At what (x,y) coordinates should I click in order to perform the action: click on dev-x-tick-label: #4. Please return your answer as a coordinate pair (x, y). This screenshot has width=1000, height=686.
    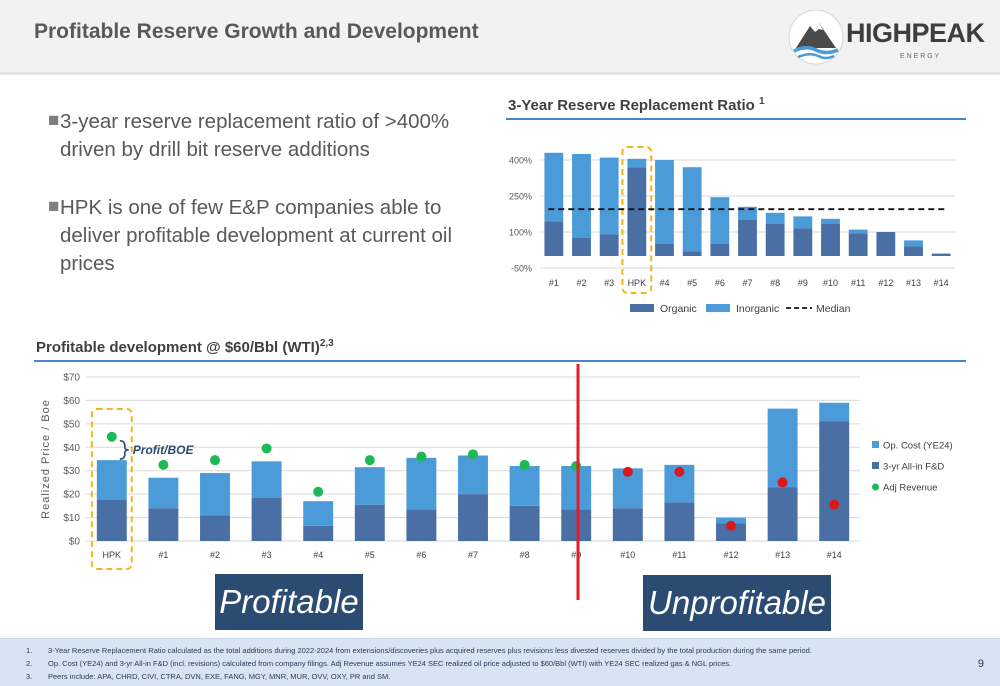
    Looking at the image, I should click on (318, 555).